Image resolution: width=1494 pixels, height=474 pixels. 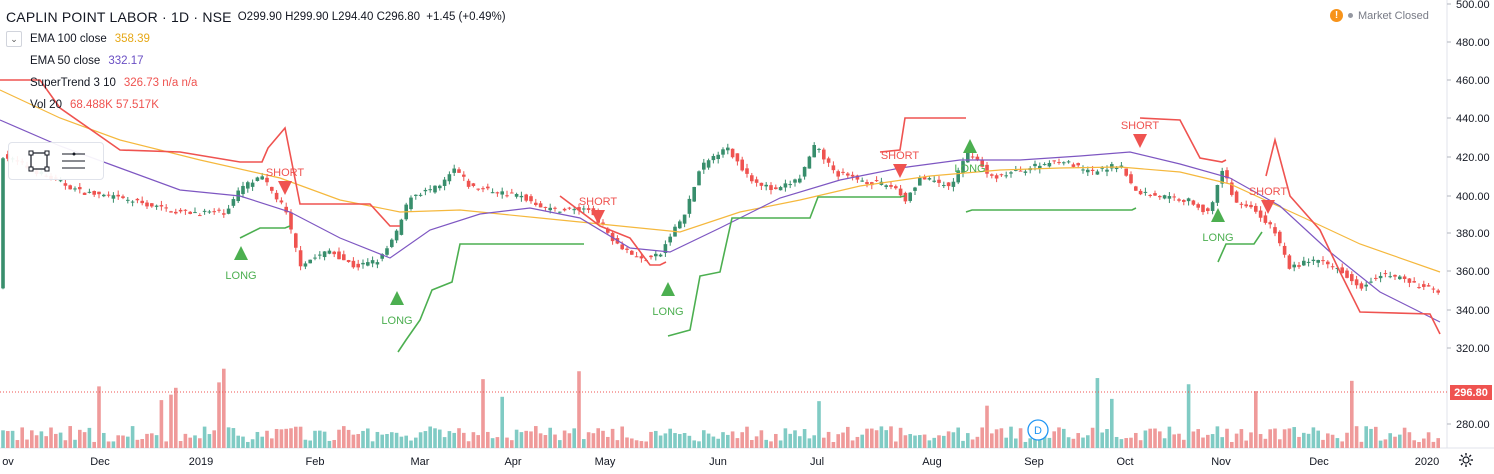 What do you see at coordinates (265, 232) in the screenshot?
I see `supertrend-up-line` at bounding box center [265, 232].